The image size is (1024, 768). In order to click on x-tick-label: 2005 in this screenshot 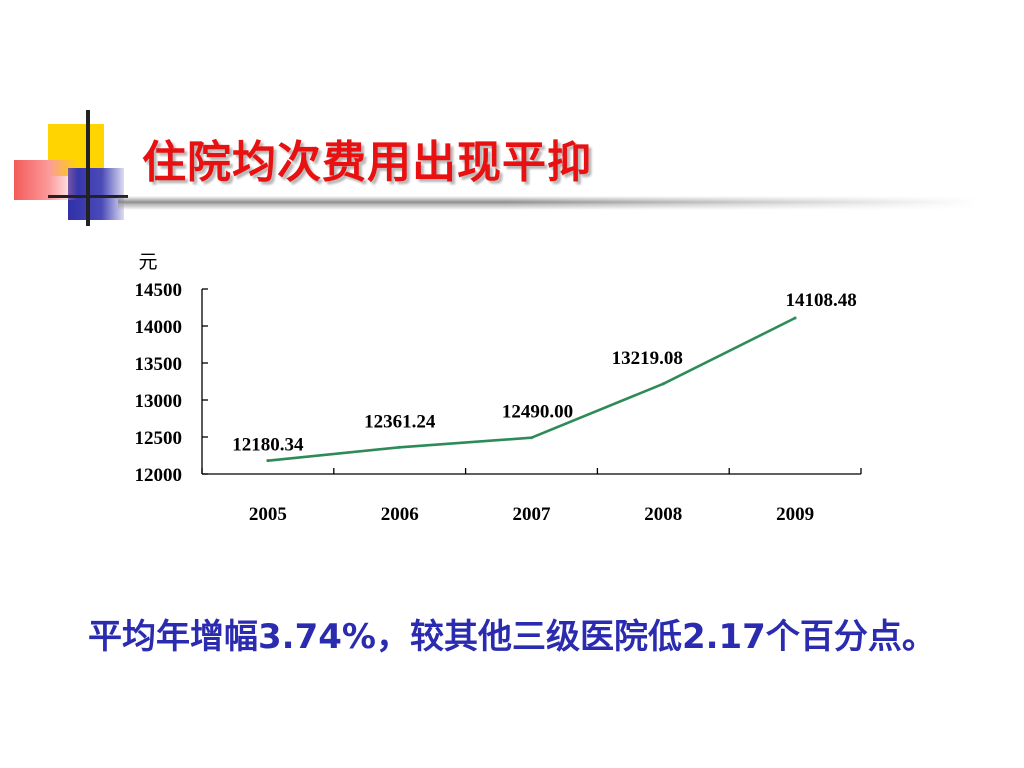, I will do `click(268, 514)`.